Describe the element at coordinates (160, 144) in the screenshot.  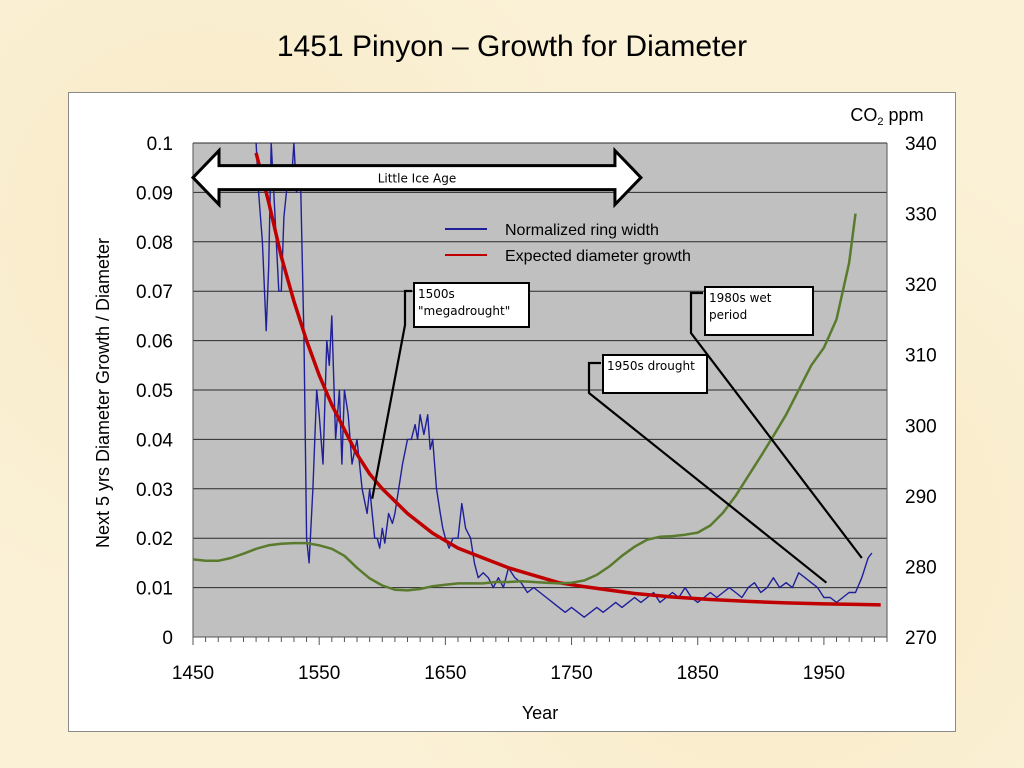
I see `y-left-tick-label: 0.1` at that location.